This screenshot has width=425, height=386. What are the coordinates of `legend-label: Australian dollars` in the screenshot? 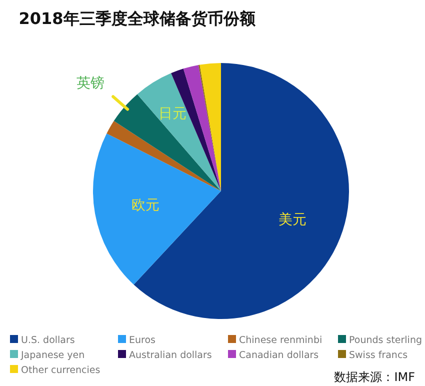 It's located at (170, 355).